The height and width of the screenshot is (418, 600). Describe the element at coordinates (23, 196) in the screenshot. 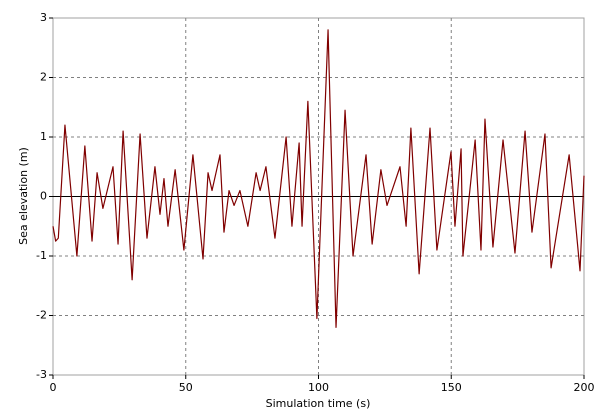

I see `y-axis-label: Sea elevation (m)` at that location.